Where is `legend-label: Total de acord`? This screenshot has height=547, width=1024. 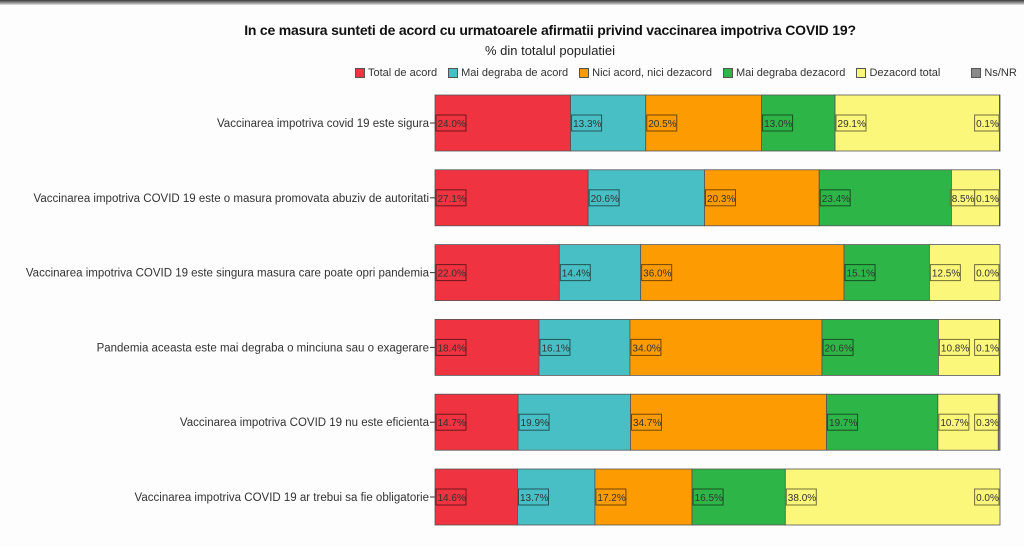
legend-label: Total de acord is located at coordinates (403, 73).